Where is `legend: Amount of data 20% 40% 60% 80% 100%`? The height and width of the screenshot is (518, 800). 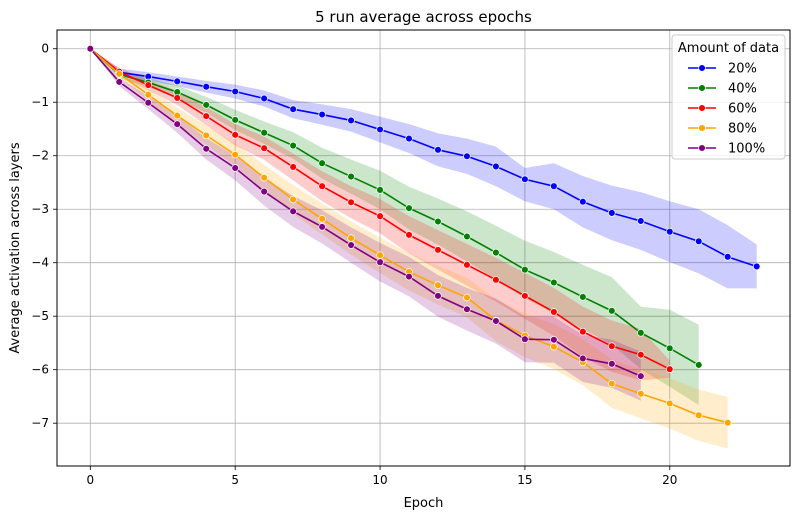
legend: Amount of data 20% 40% 60% 80% 100% is located at coordinates (728, 97).